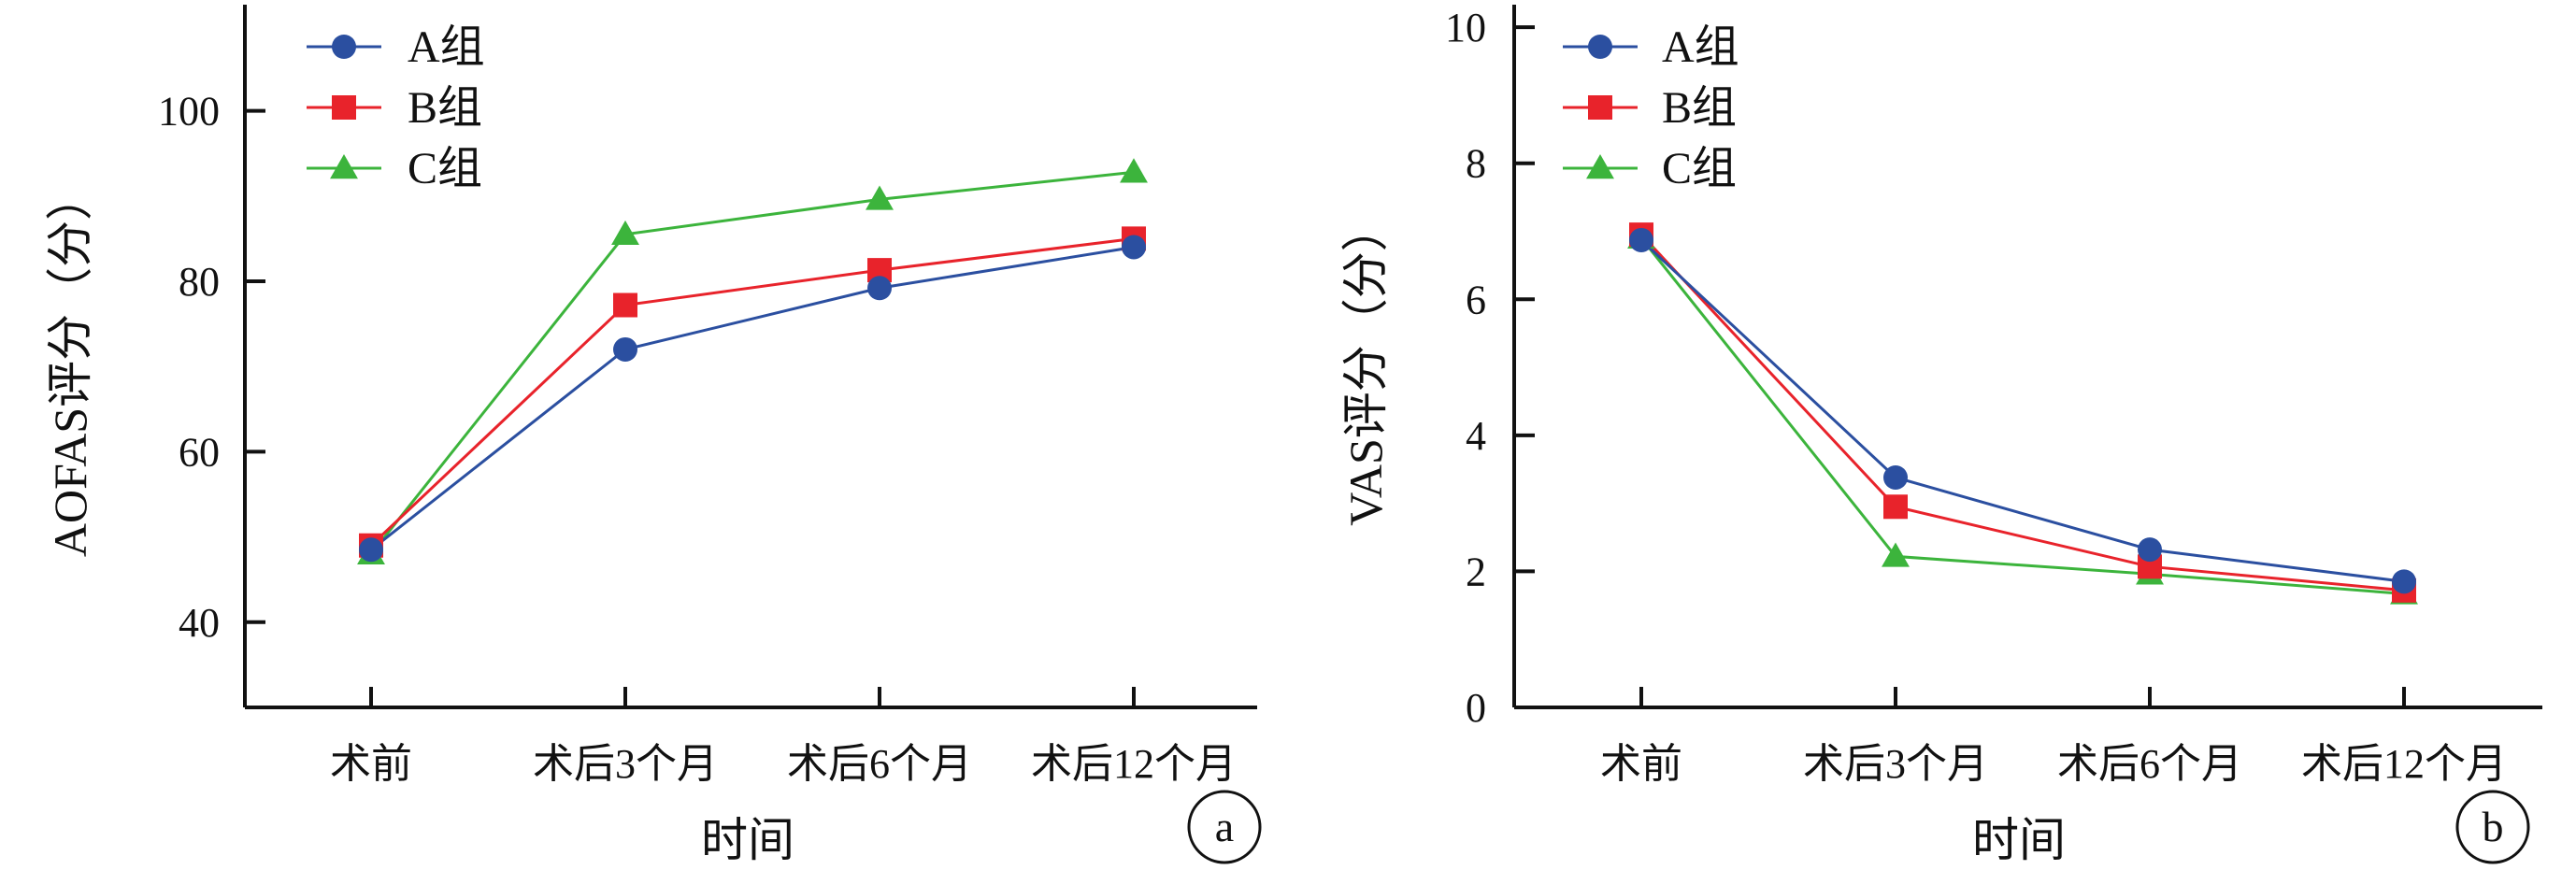  What do you see at coordinates (189, 112) in the screenshot?
I see `y-tick-label: 100` at bounding box center [189, 112].